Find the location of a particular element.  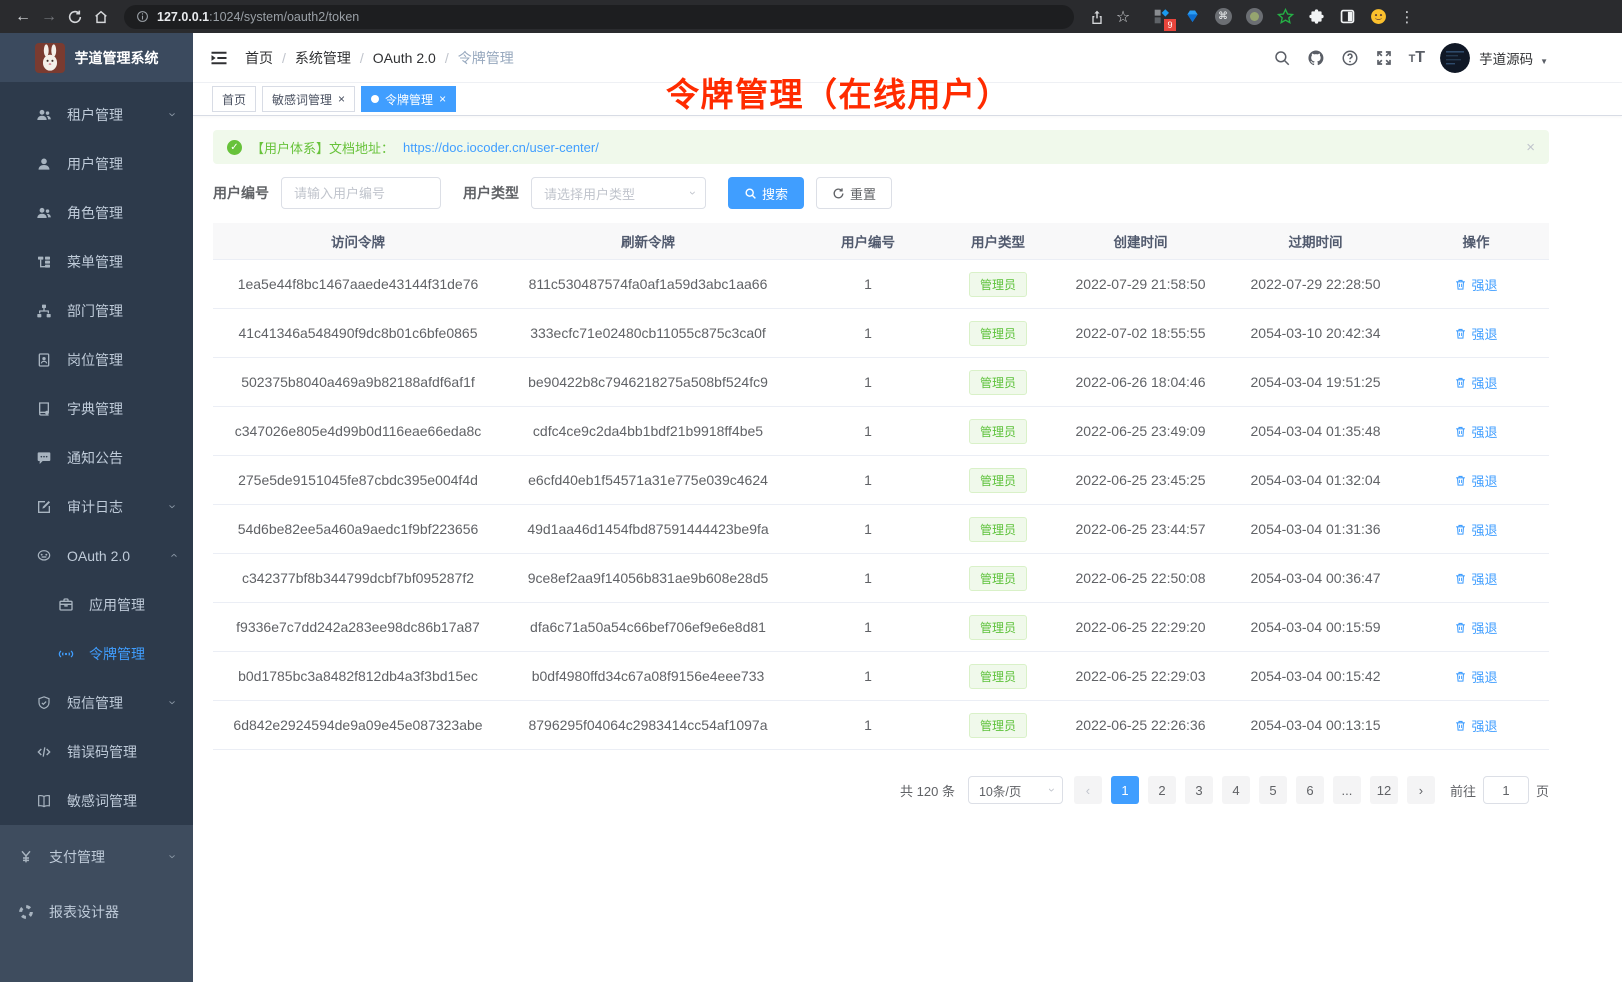

sidebar-item-label: 错误码管理 is located at coordinates (102, 751).